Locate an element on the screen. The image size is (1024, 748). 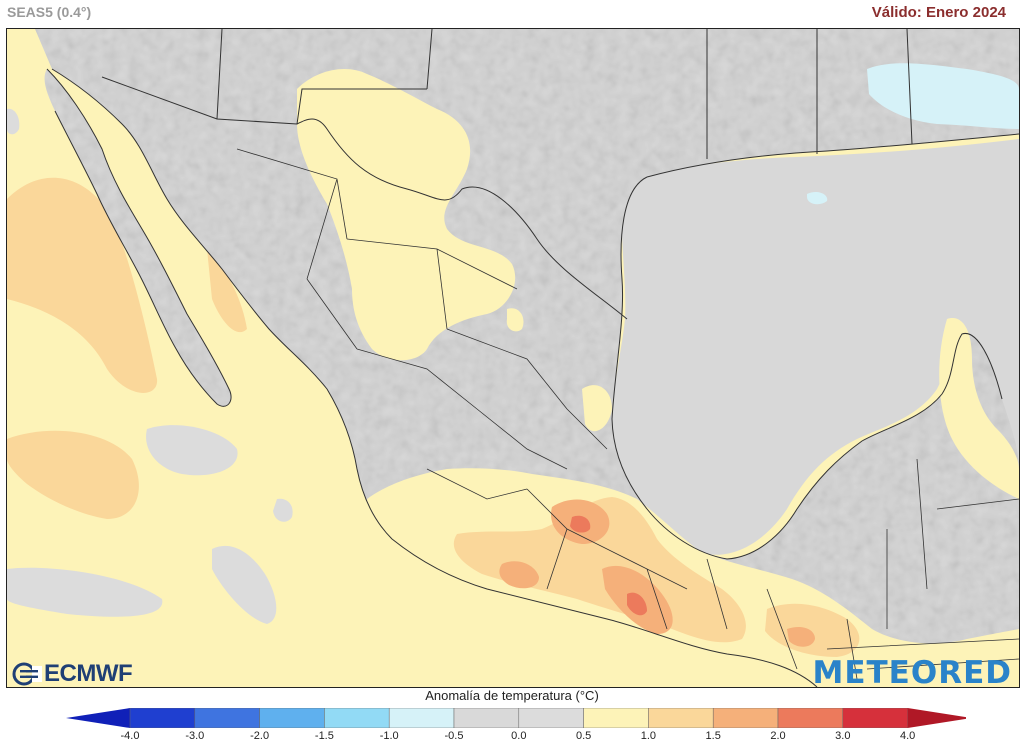
chiapas-warm-anomaly is located at coordinates (812, 630).